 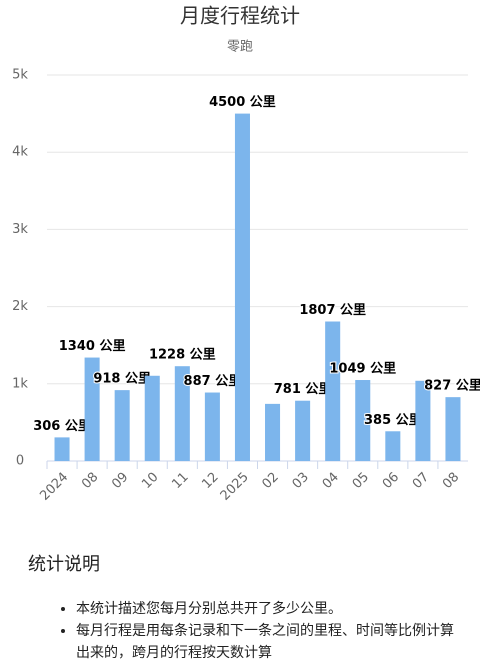 What do you see at coordinates (150, 481) in the screenshot?
I see `x-tick-label: 10` at bounding box center [150, 481].